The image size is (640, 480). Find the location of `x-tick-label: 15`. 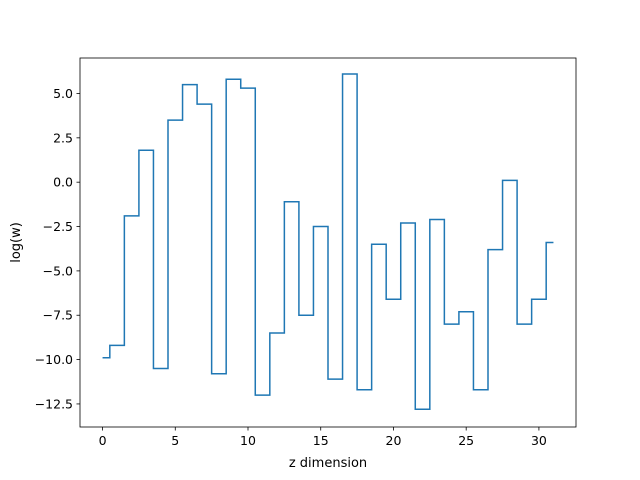

x-tick-label: 15 is located at coordinates (321, 440).